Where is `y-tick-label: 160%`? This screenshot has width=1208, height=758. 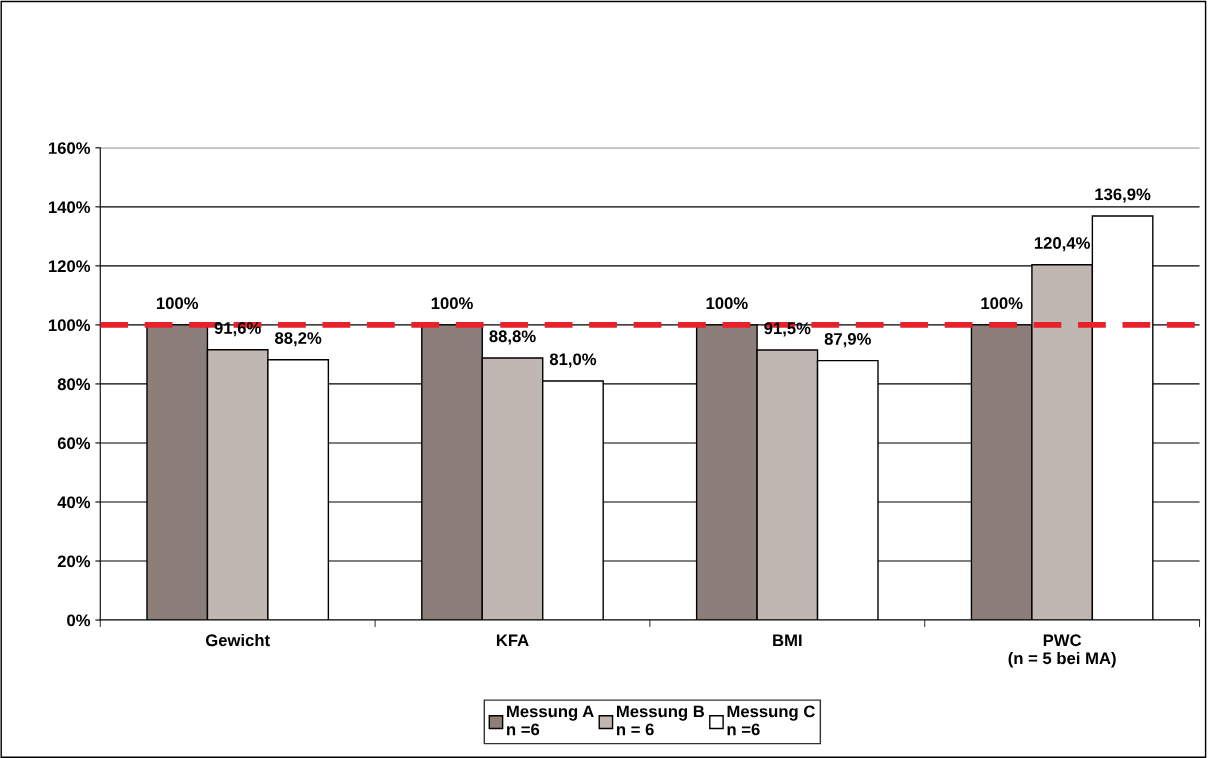 y-tick-label: 160% is located at coordinates (69, 148).